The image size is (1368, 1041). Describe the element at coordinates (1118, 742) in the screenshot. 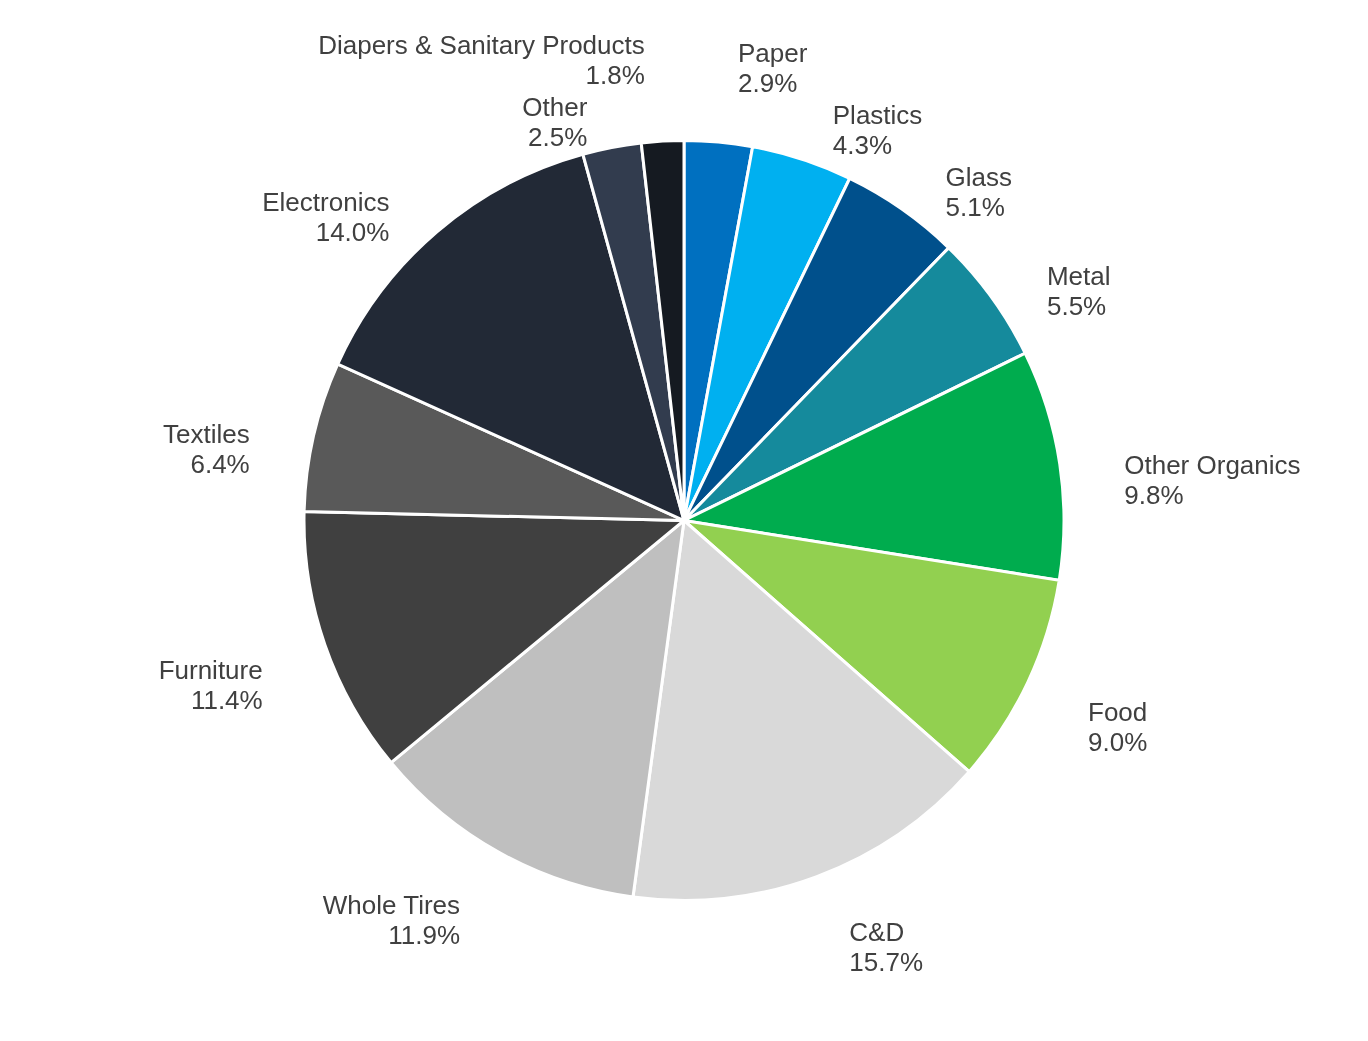

I see `data-label: 9.0%` at that location.